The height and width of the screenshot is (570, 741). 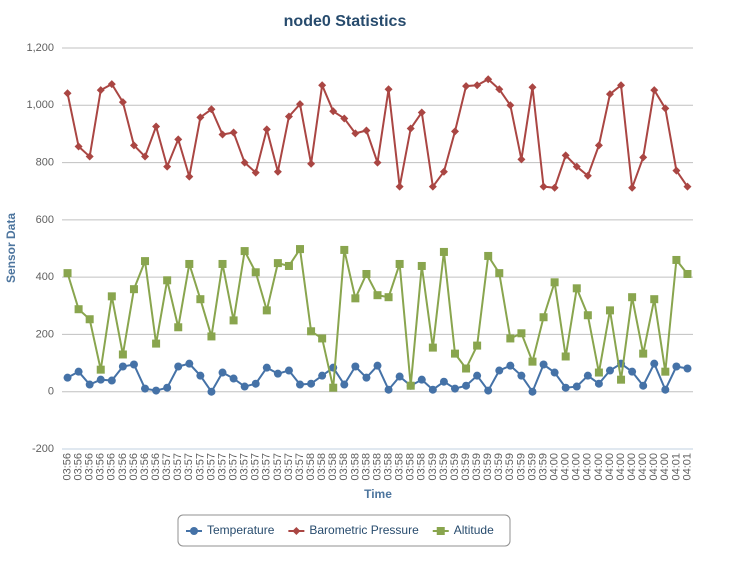 I want to click on y-tick-label: 0, so click(x=51, y=392).